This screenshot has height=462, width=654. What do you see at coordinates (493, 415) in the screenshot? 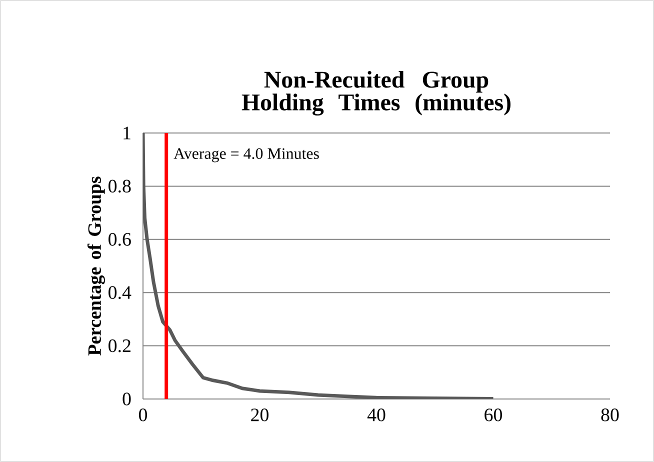
I see `x-tick-label: 60` at bounding box center [493, 415].